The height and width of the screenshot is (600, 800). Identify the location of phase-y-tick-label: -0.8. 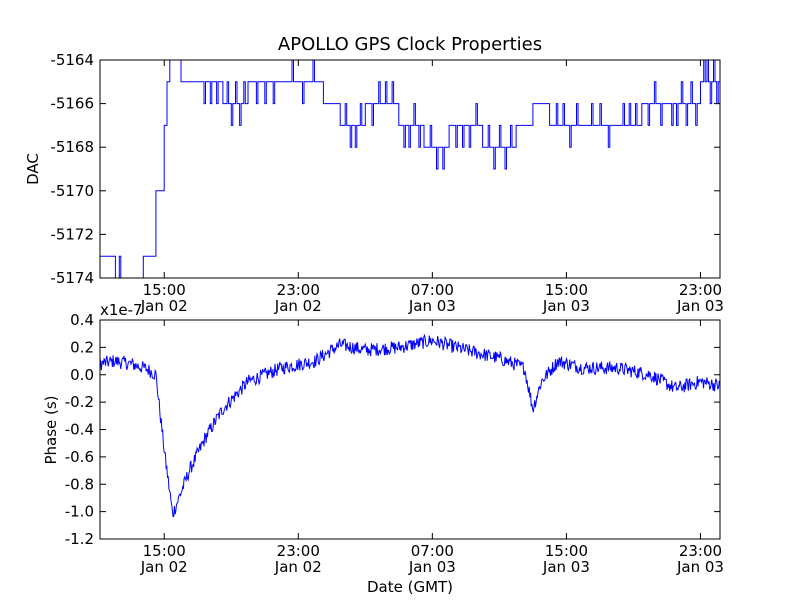
(79, 484).